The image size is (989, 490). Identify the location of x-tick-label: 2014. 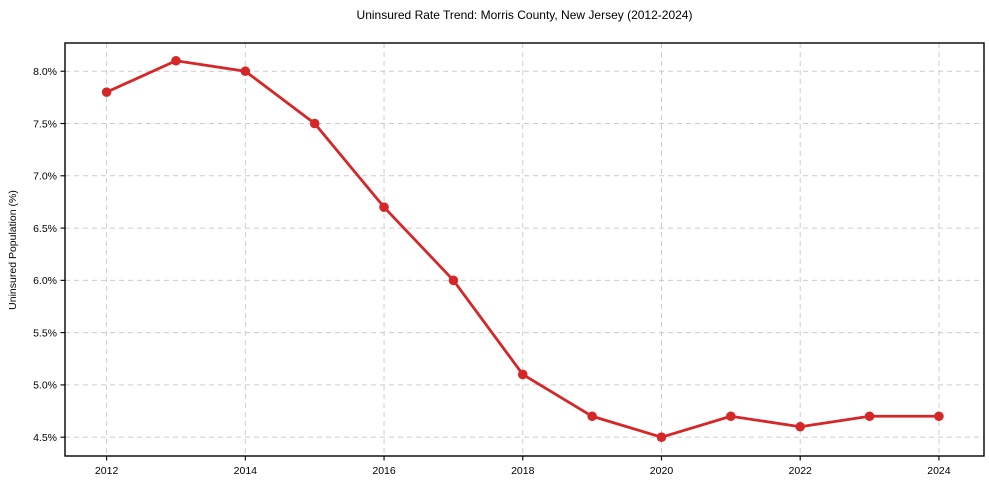
(246, 471).